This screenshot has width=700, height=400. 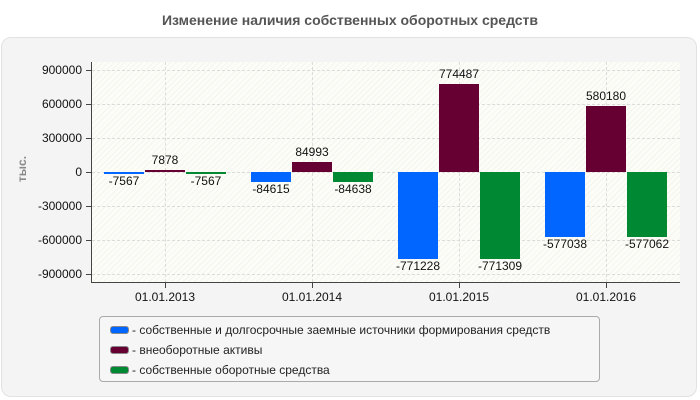 What do you see at coordinates (61, 70) in the screenshot?
I see `y-tick-label: 900000` at bounding box center [61, 70].